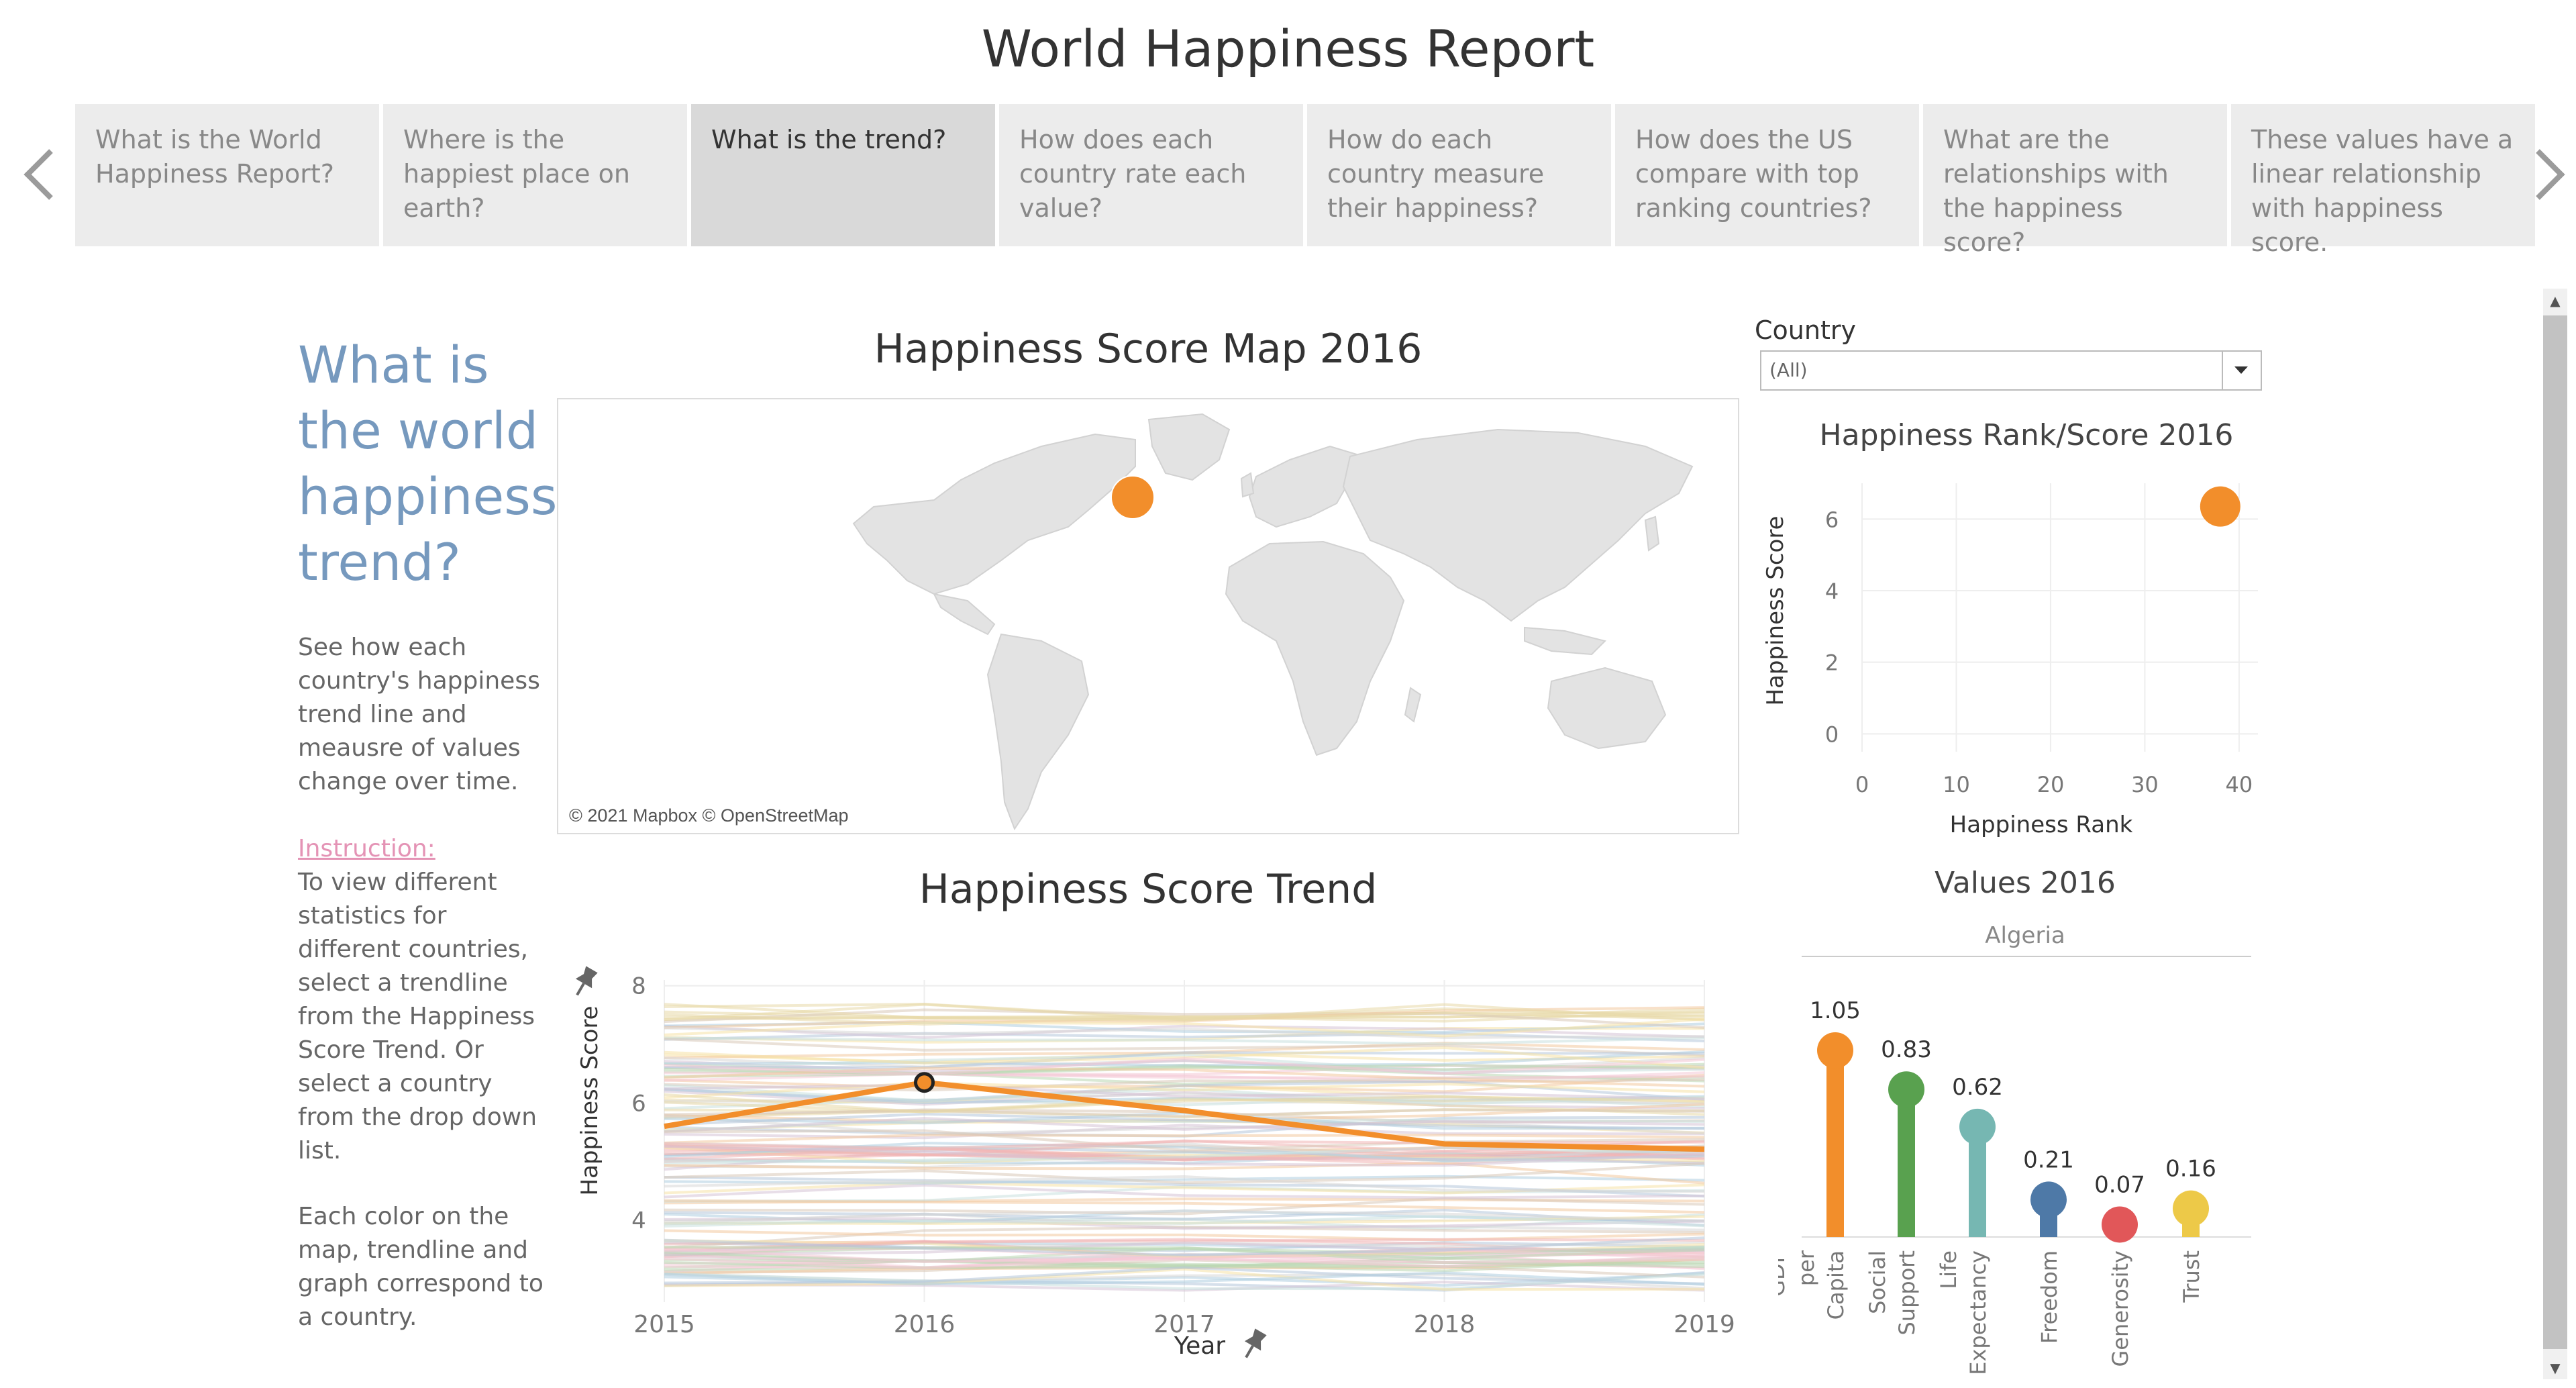 This screenshot has width=2576, height=1388. What do you see at coordinates (1835, 1010) in the screenshot?
I see `values-data-label: 1.05` at bounding box center [1835, 1010].